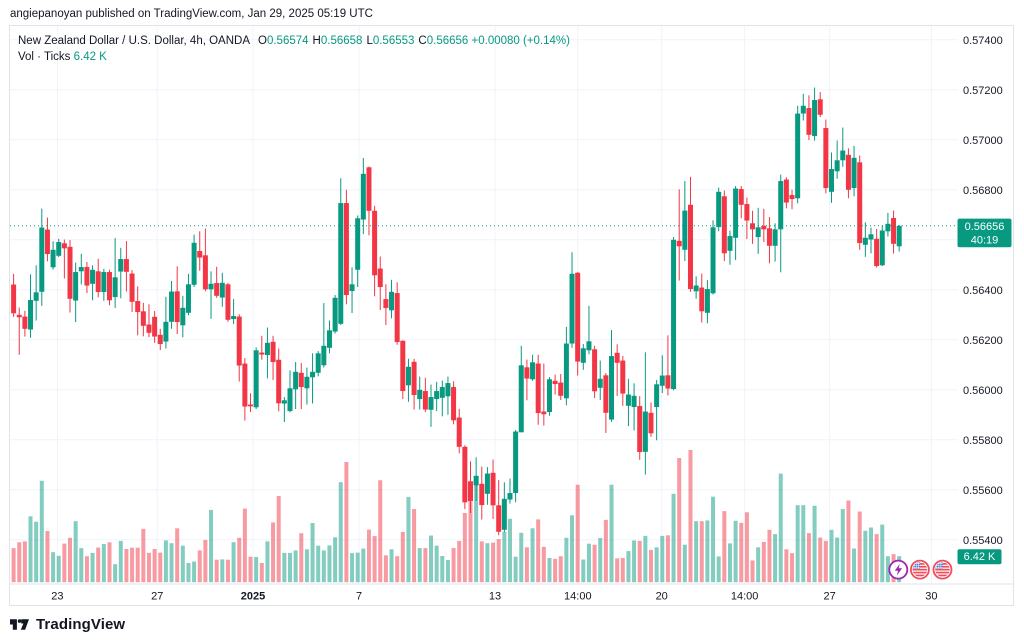  I want to click on open-label: O, so click(262, 41).